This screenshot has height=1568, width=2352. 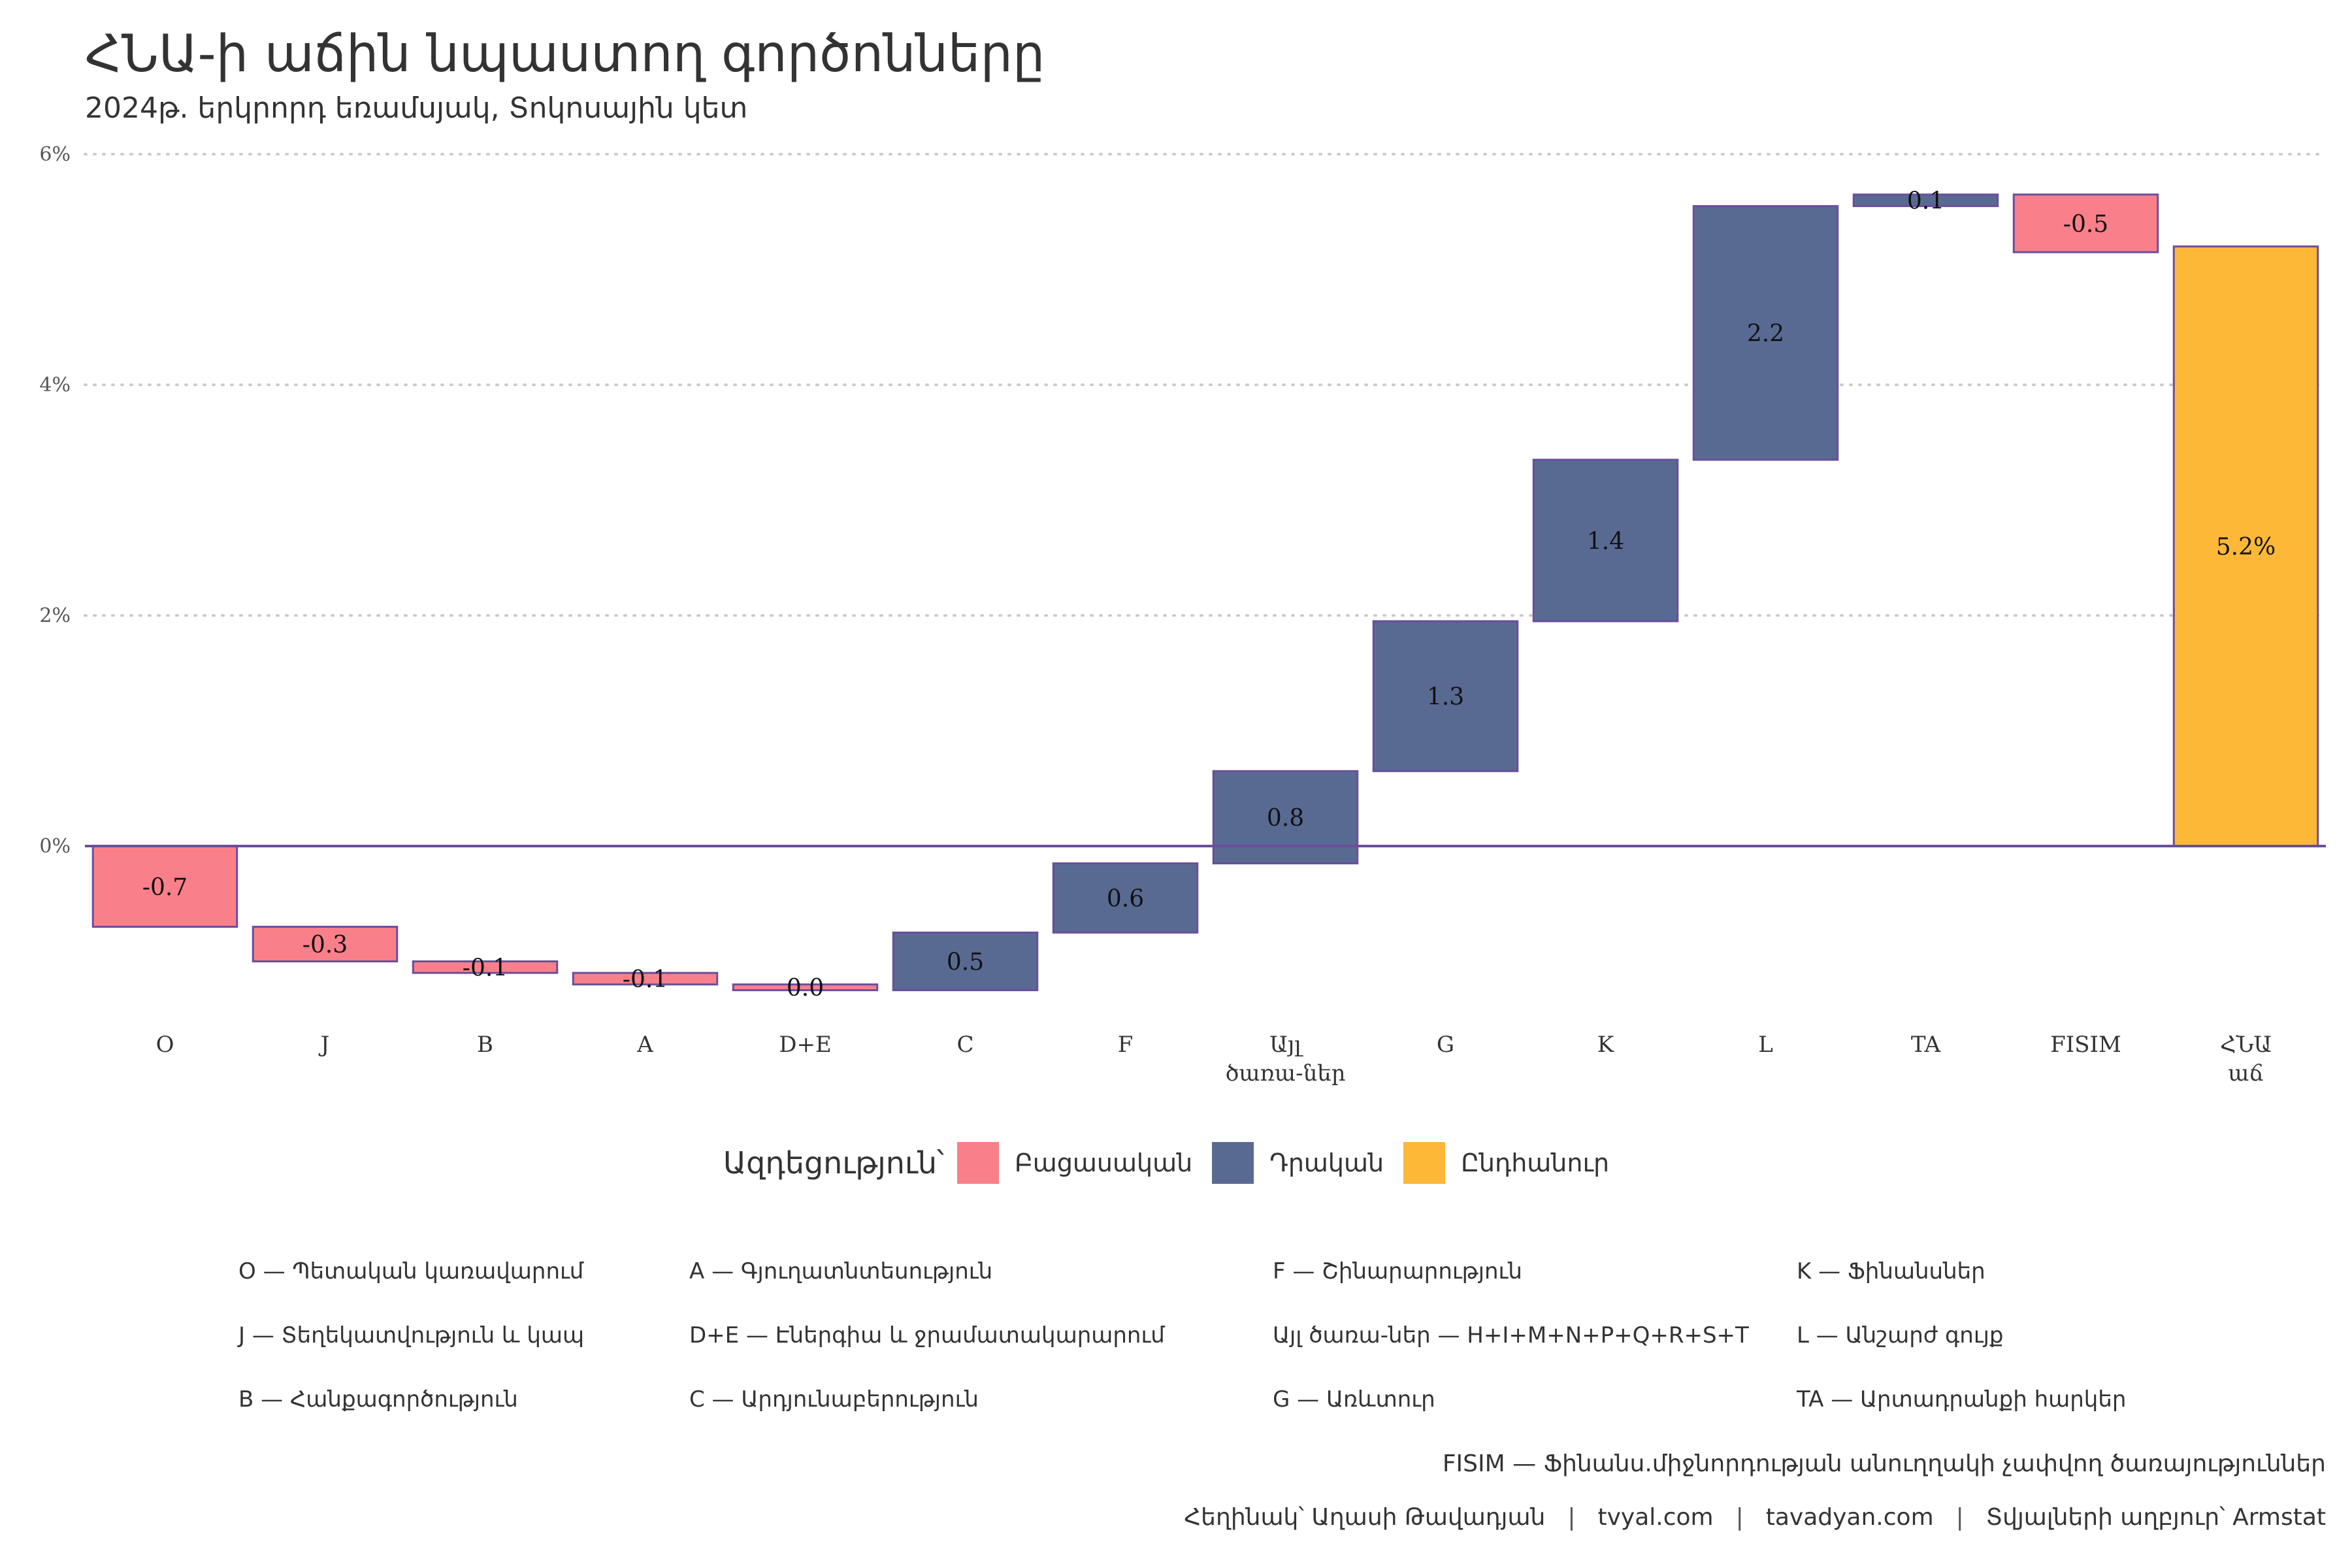 I want to click on caption-source: Տվյալների աղբյուր՝ Armstat, so click(x=2155, y=1517).